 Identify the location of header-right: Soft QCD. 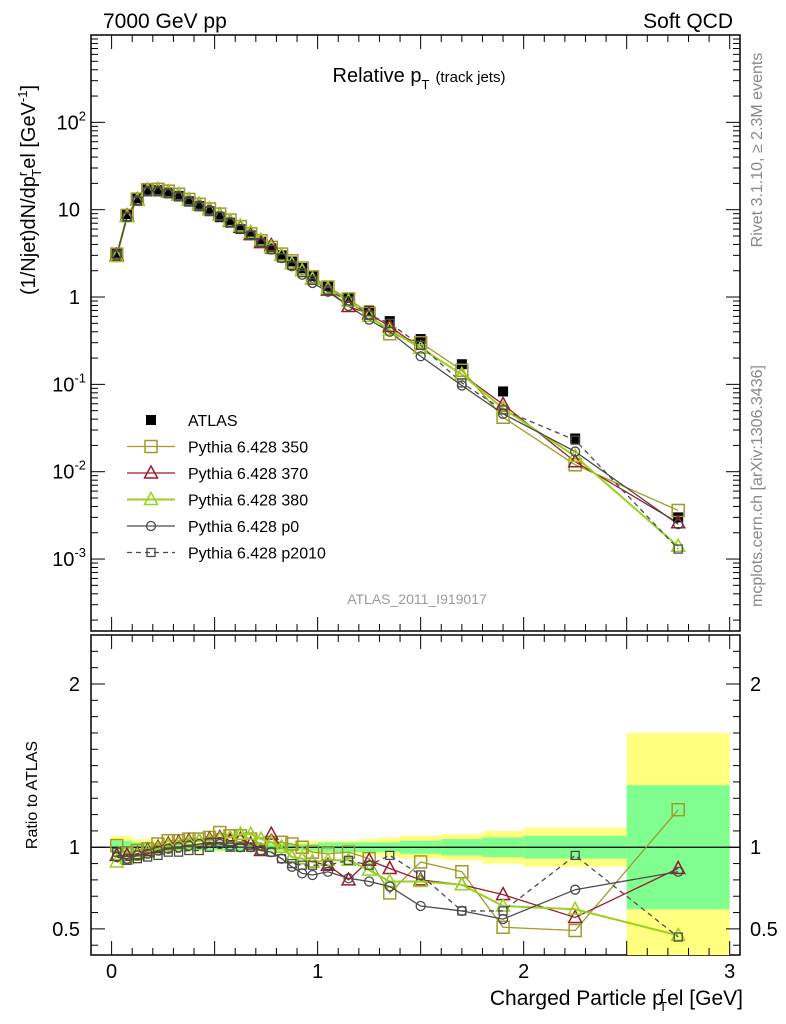
(688, 21).